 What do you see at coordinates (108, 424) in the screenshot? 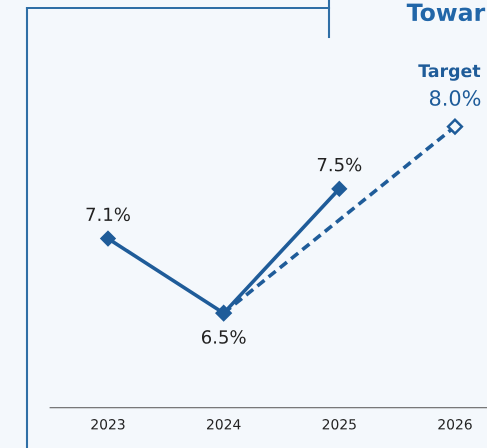
I see `x-tick-label: 2023` at bounding box center [108, 424].